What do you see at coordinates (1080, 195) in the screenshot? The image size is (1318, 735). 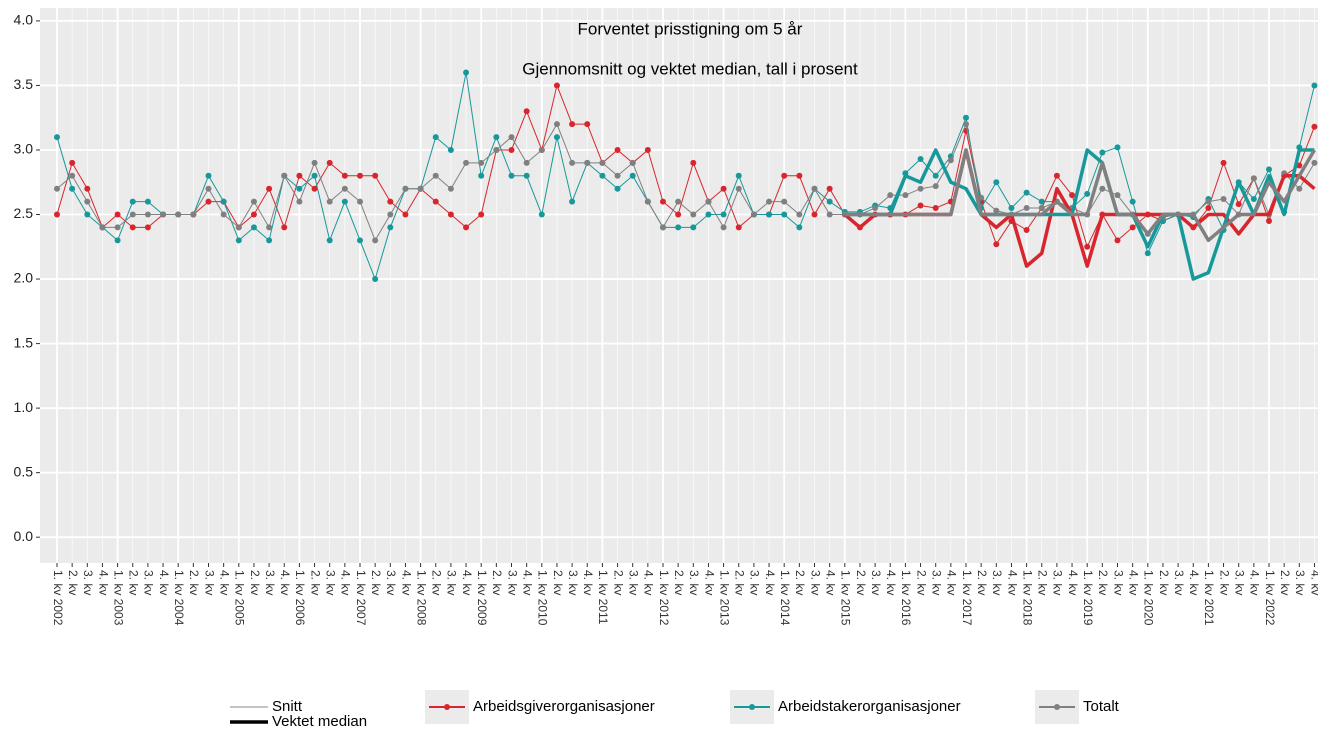 I see `median-line` at bounding box center [1080, 195].